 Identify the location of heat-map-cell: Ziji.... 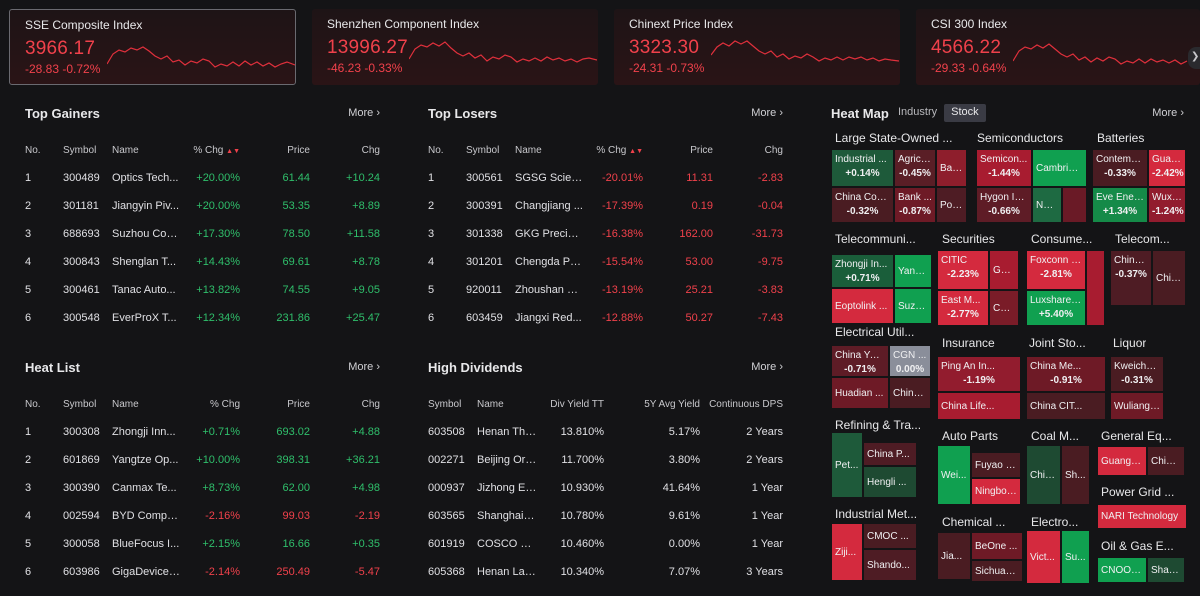
(847, 552).